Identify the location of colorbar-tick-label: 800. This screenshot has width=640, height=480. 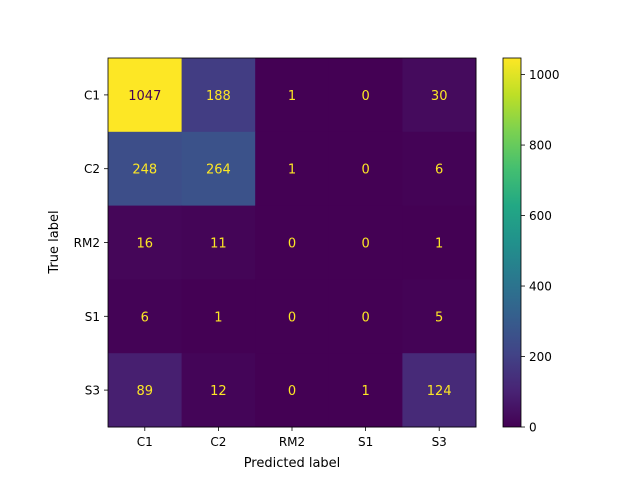
(540, 146).